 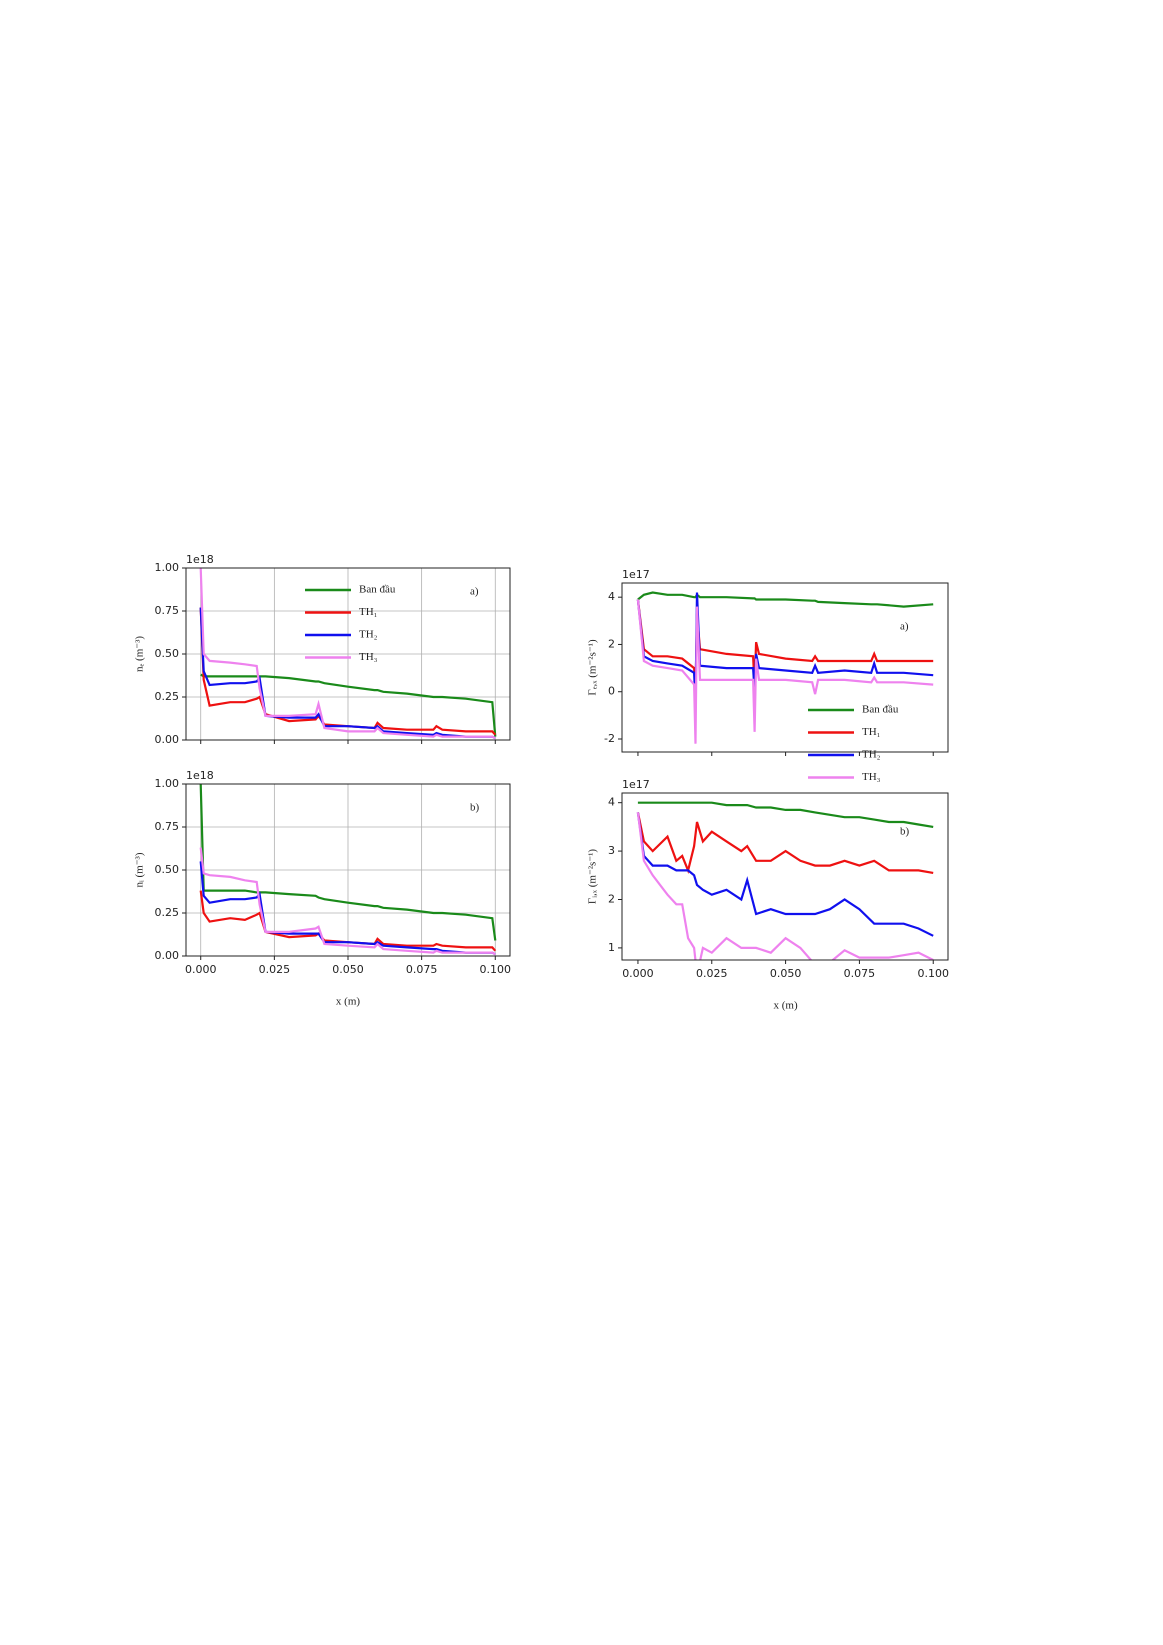 I want to click on y-tick-label: -2, so click(x=609, y=738).